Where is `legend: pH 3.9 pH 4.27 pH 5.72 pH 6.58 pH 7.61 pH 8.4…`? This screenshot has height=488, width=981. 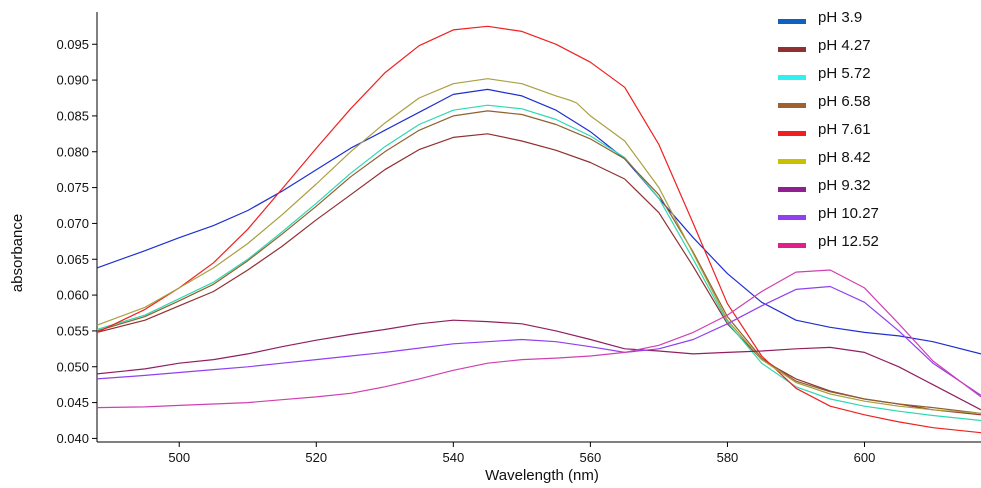
legend: pH 3.9 pH 4.27 pH 5.72 pH 6.58 pH 7.61 pH 8.4… is located at coordinates (828, 129).